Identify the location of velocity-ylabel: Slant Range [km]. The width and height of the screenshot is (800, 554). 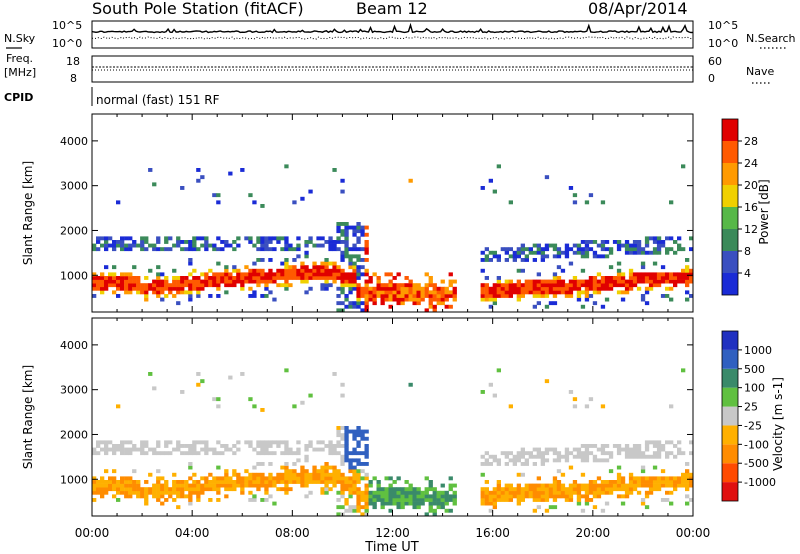
(28, 417).